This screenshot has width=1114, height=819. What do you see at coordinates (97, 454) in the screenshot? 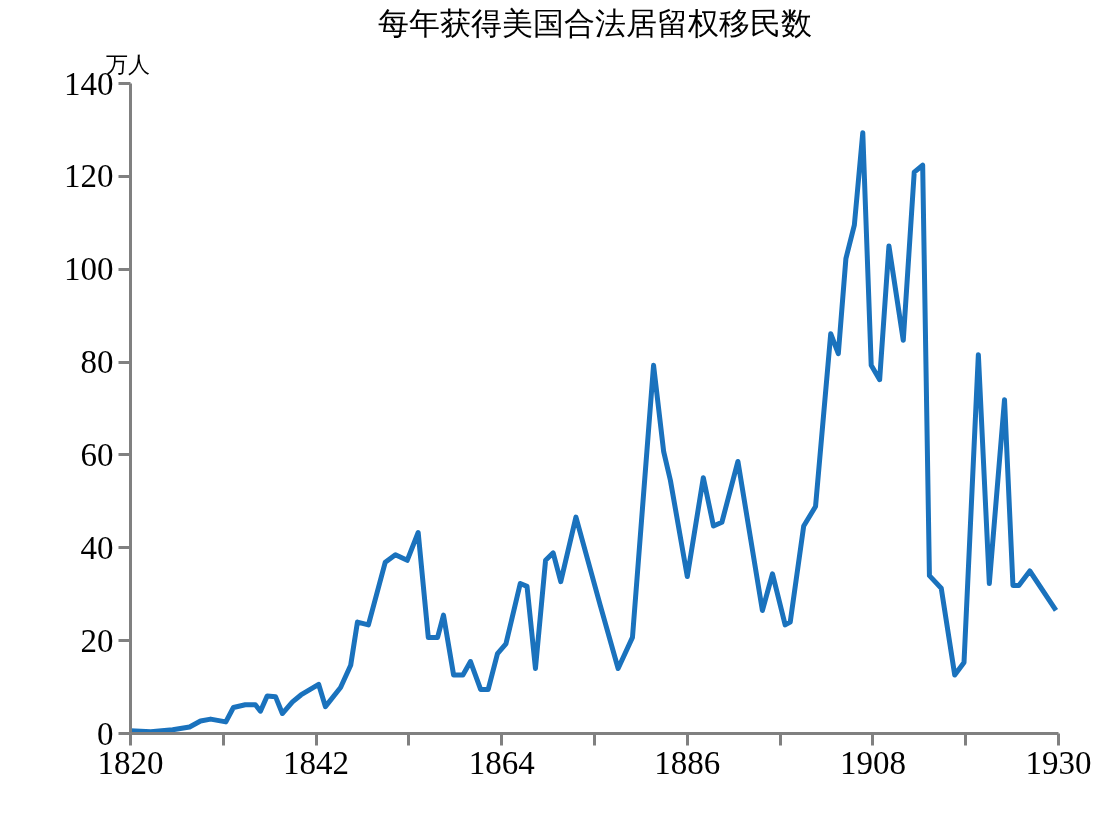
I see `y-tick-label: 60` at bounding box center [97, 454].